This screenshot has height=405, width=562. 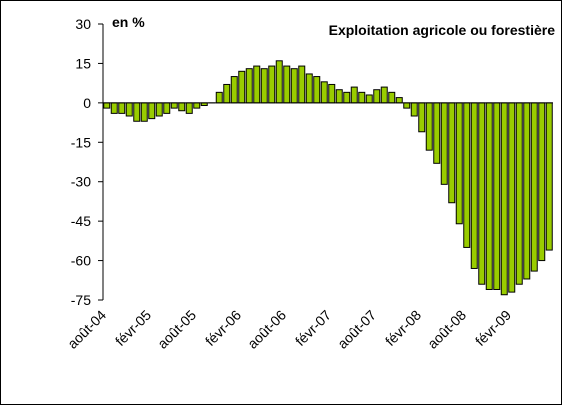 What do you see at coordinates (83, 63) in the screenshot?
I see `y-tick-label: 15` at bounding box center [83, 63].